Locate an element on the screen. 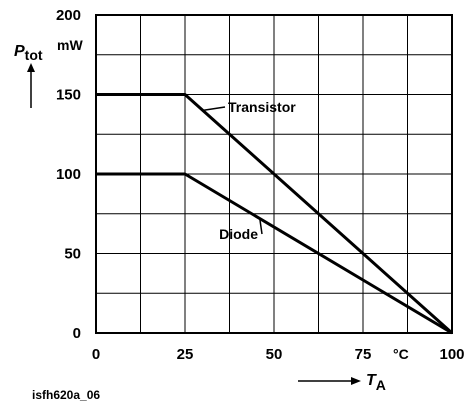 The image size is (473, 406). x-tick-label: 0 is located at coordinates (96, 354).